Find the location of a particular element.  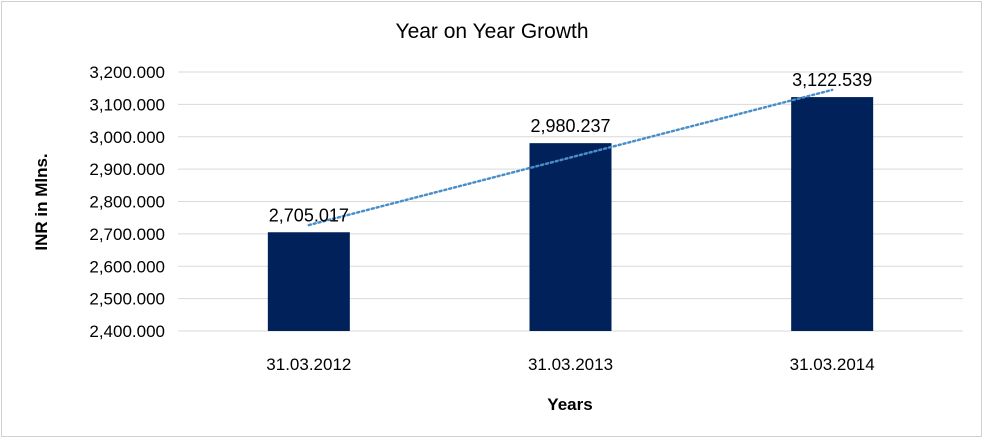

data-label: 2,980.237 is located at coordinates (570, 126).